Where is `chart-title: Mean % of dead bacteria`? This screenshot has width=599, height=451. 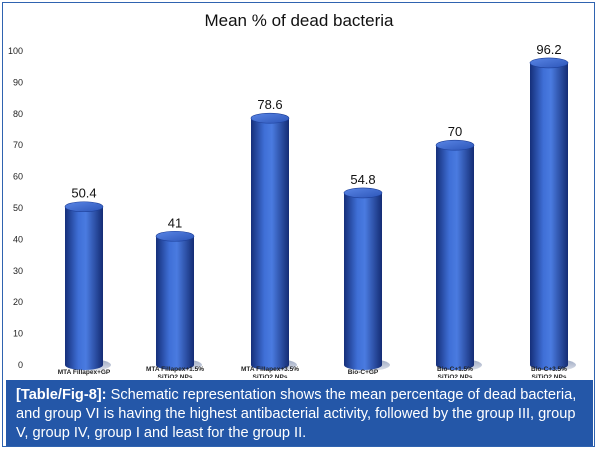 chart-title: Mean % of dead bacteria is located at coordinates (299, 20).